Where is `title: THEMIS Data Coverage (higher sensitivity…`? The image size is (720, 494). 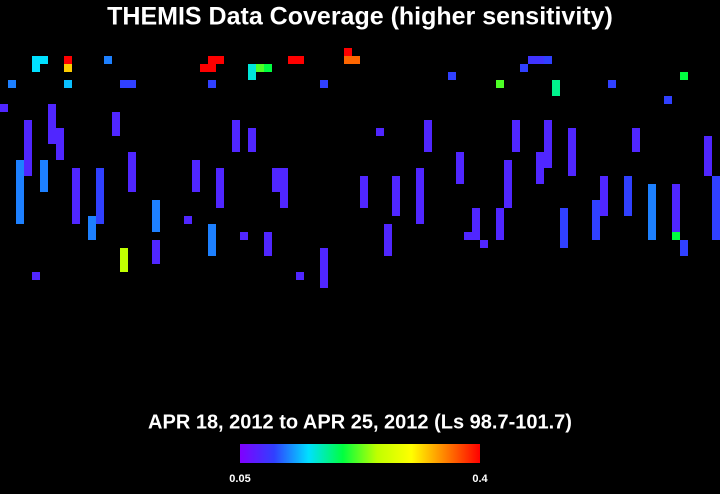
title: THEMIS Data Coverage (higher sensitivity… is located at coordinates (360, 17).